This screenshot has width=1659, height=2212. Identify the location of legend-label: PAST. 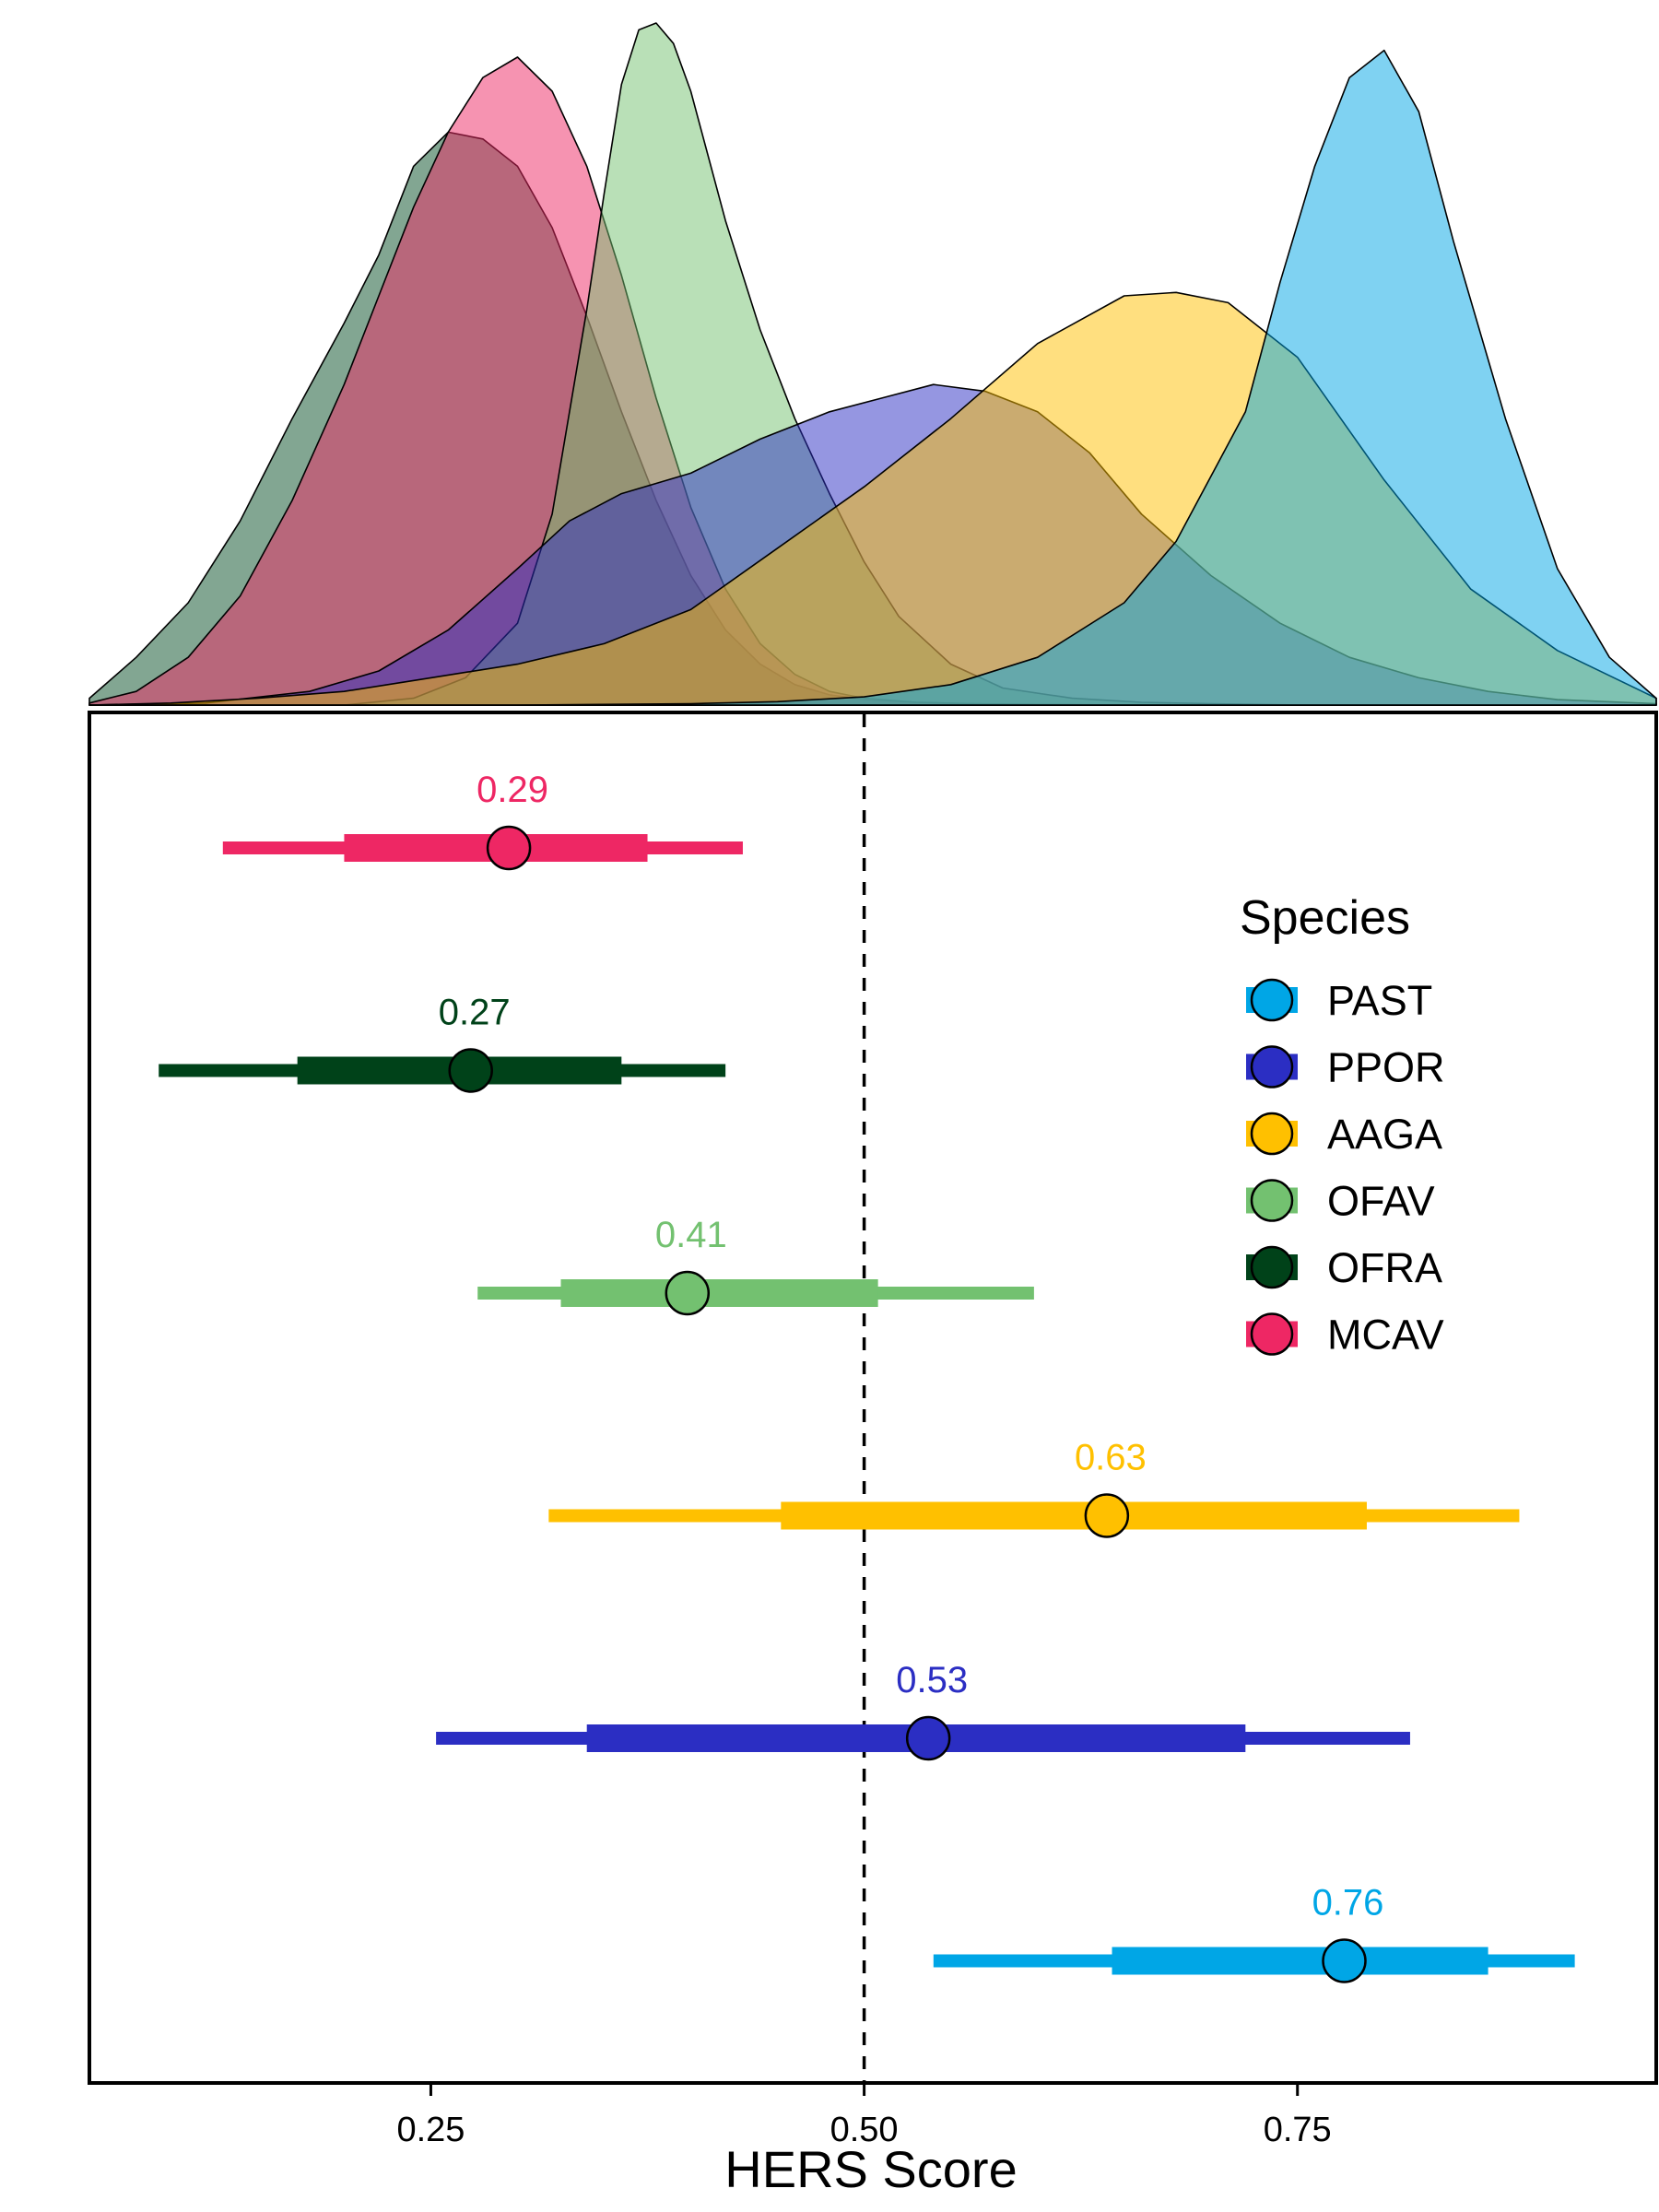
(1379, 1000).